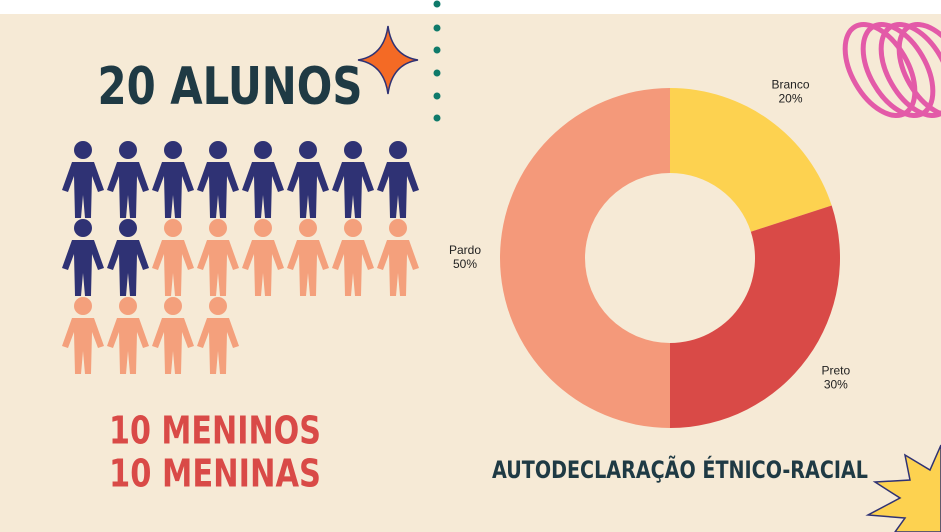  What do you see at coordinates (790, 84) in the screenshot?
I see `slice-category: Branco` at bounding box center [790, 84].